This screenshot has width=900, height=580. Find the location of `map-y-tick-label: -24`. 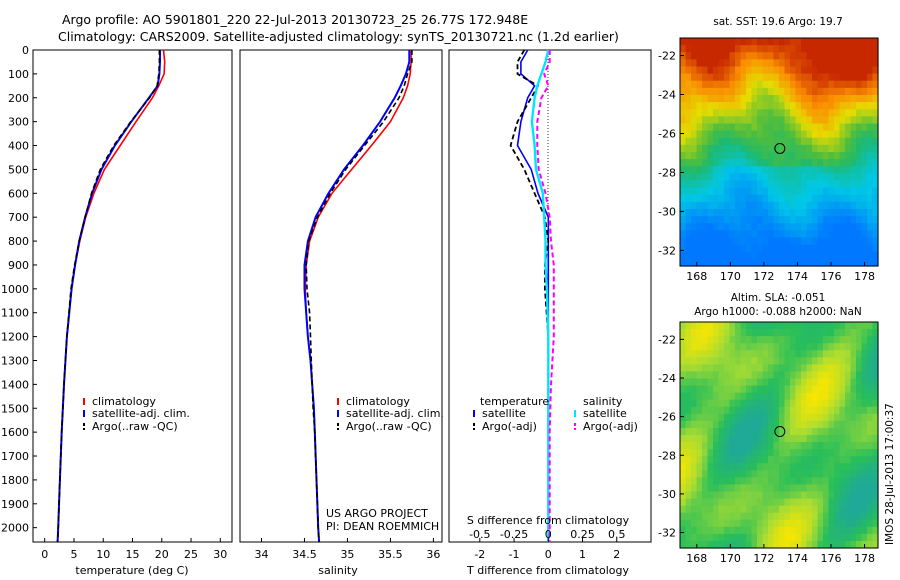

map-y-tick-label: -24 is located at coordinates (667, 95).